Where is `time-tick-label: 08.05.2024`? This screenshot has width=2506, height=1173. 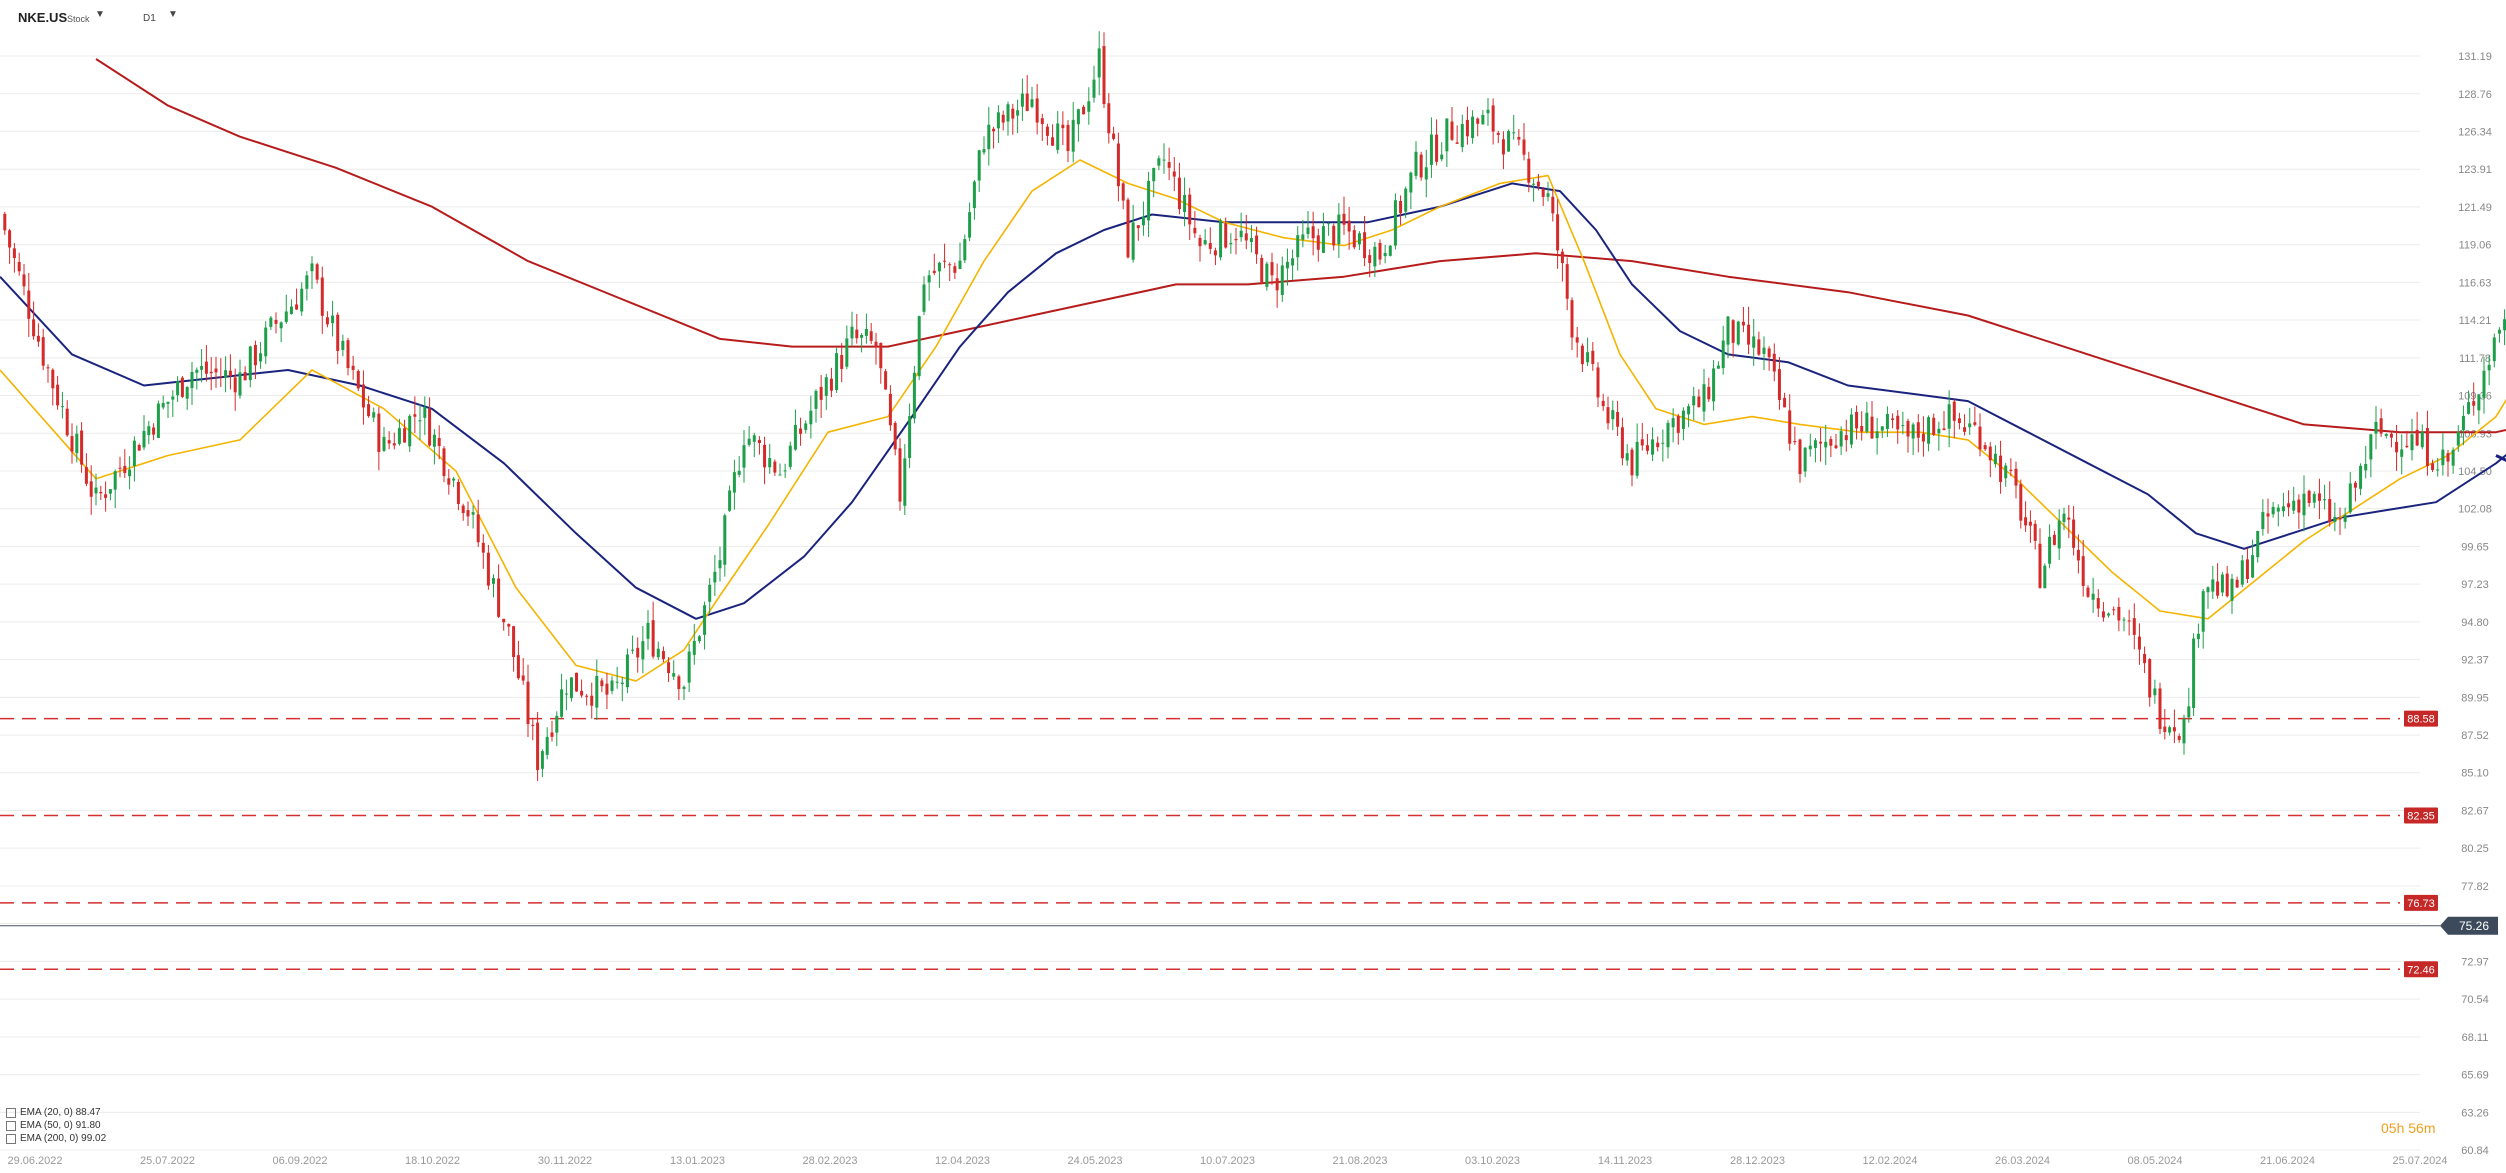
time-tick-label: 08.05.2024 is located at coordinates (2154, 1161).